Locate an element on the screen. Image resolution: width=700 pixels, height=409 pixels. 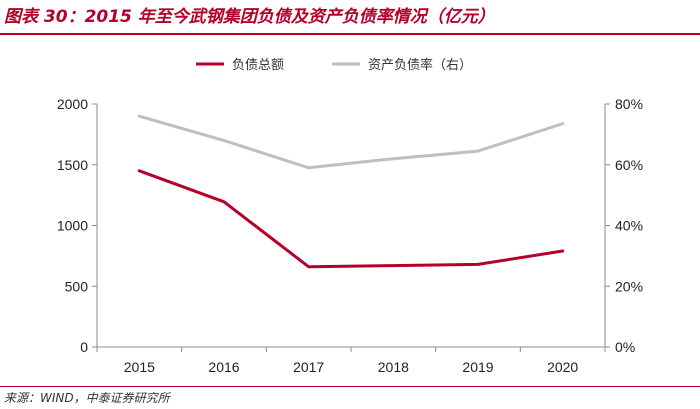
title-divider is located at coordinates (350, 34).